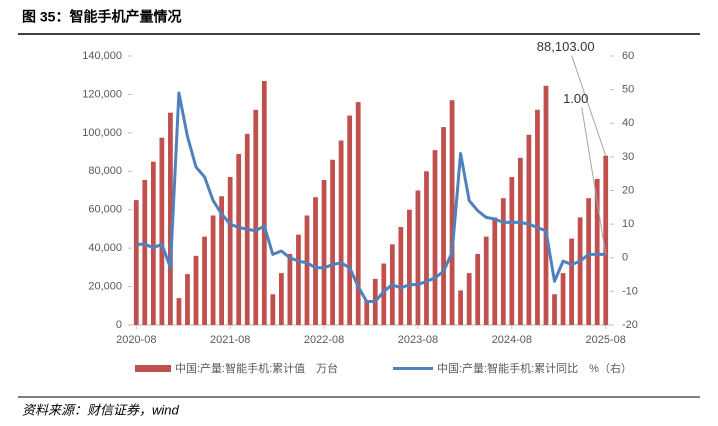 This screenshot has width=718, height=426. I want to click on y2-tick-label: -10, so click(630, 291).